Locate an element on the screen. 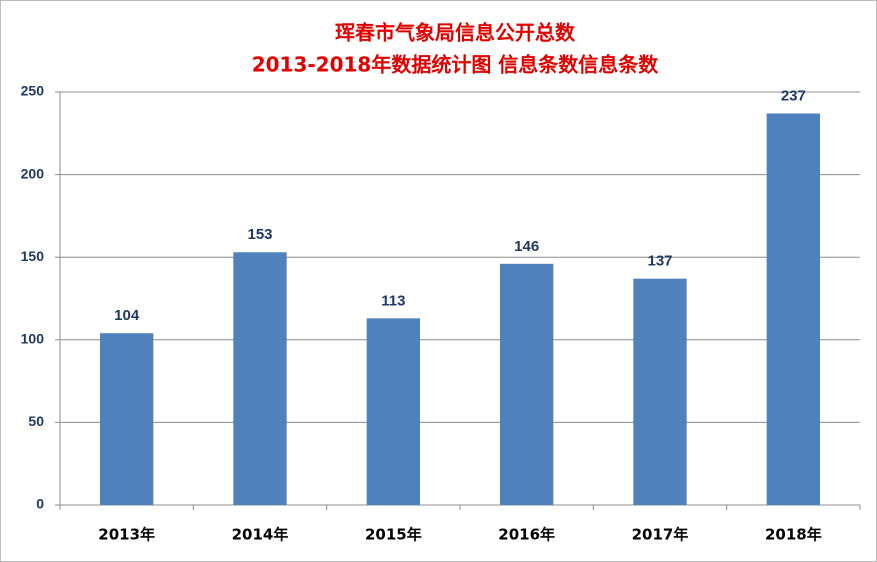  y-tick-label: 250 is located at coordinates (33, 91).